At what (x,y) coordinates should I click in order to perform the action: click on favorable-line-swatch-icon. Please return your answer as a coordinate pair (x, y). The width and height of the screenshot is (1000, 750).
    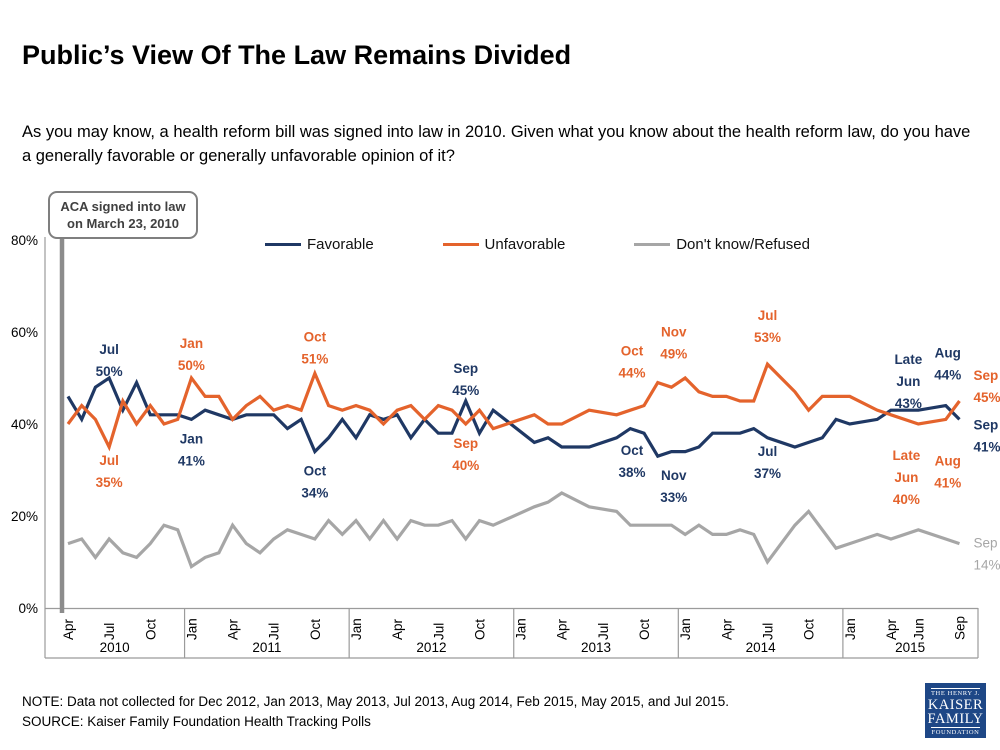
    Looking at the image, I should click on (283, 244).